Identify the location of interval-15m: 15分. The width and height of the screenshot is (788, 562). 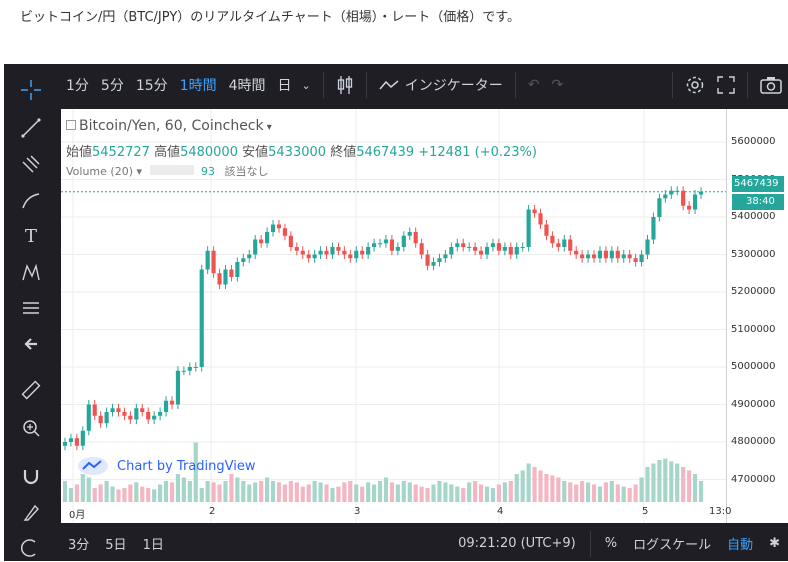
(151, 86).